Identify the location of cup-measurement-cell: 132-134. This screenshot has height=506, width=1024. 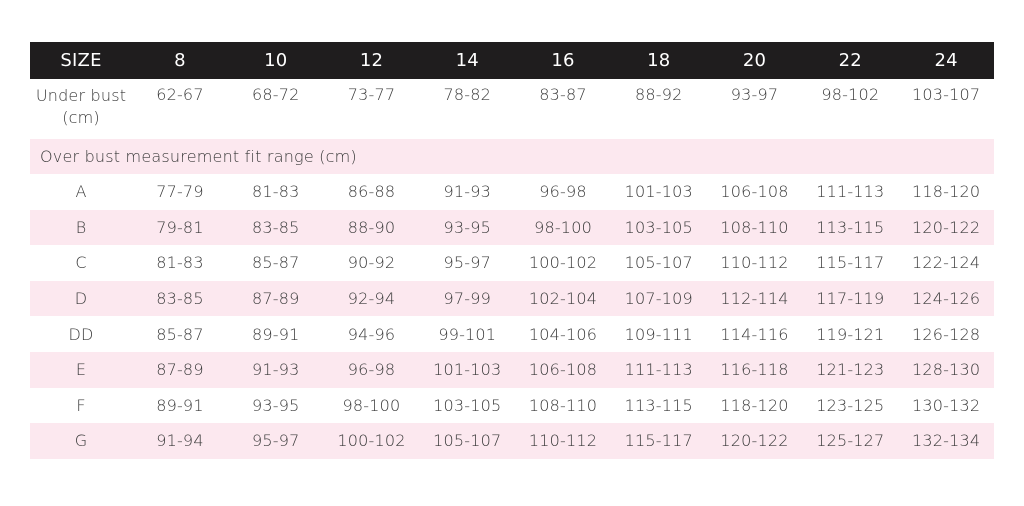
(946, 441).